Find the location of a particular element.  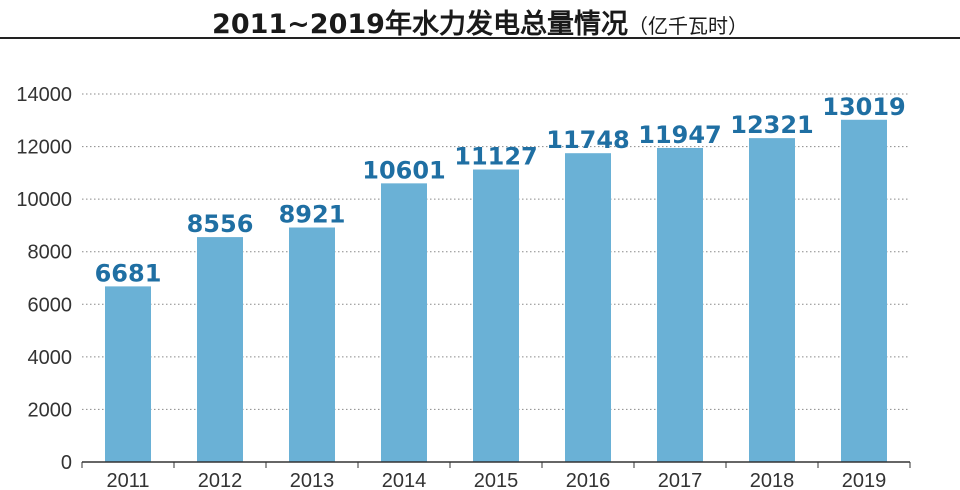

data-label: 6681 is located at coordinates (128, 273).